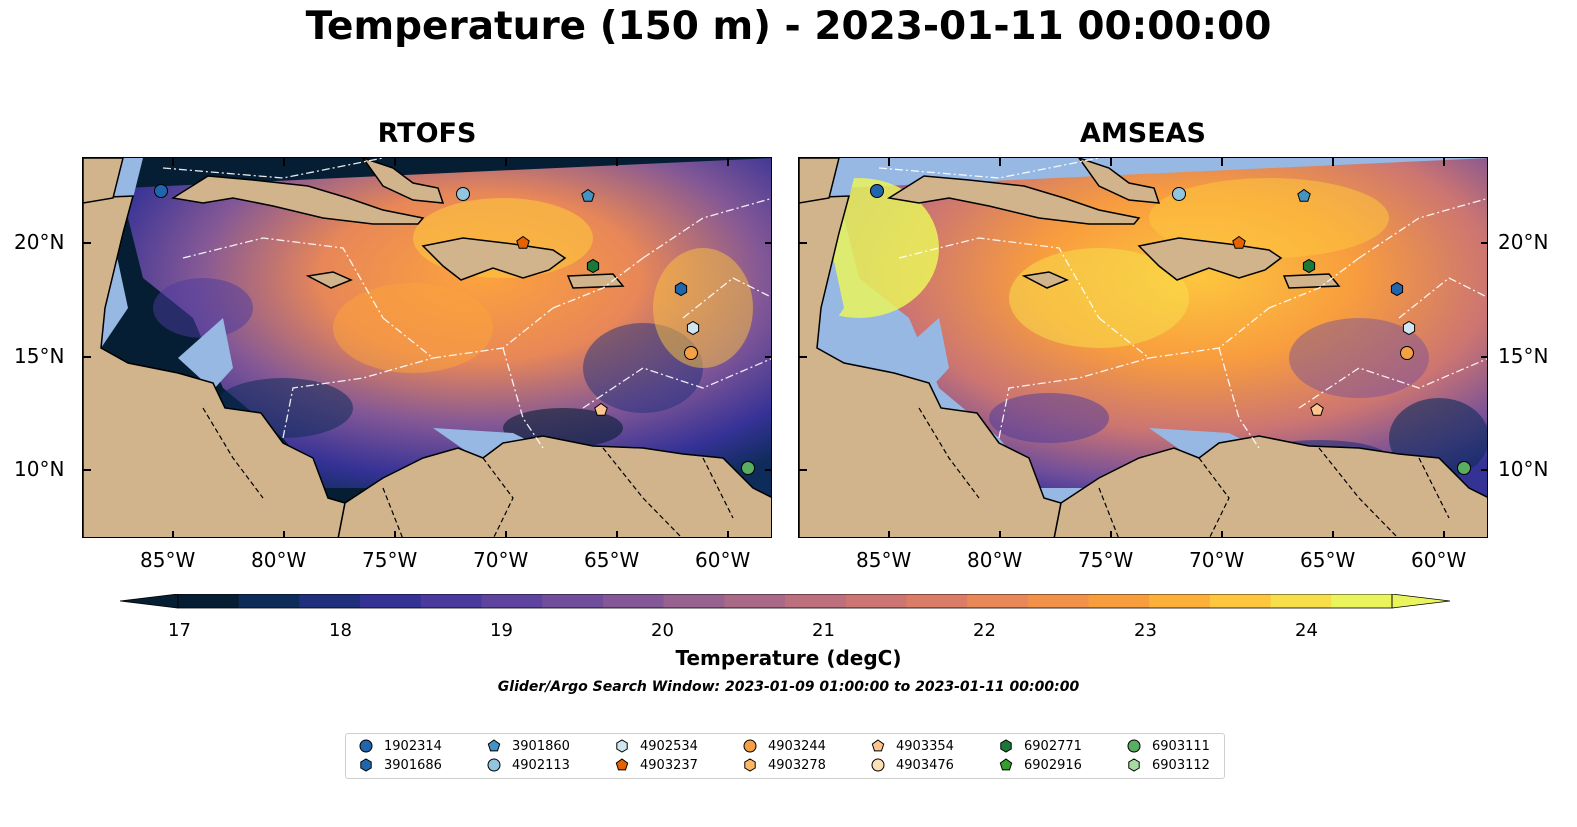 The height and width of the screenshot is (827, 1577). I want to click on legend-item-4902113: 4902113, so click(528, 765).